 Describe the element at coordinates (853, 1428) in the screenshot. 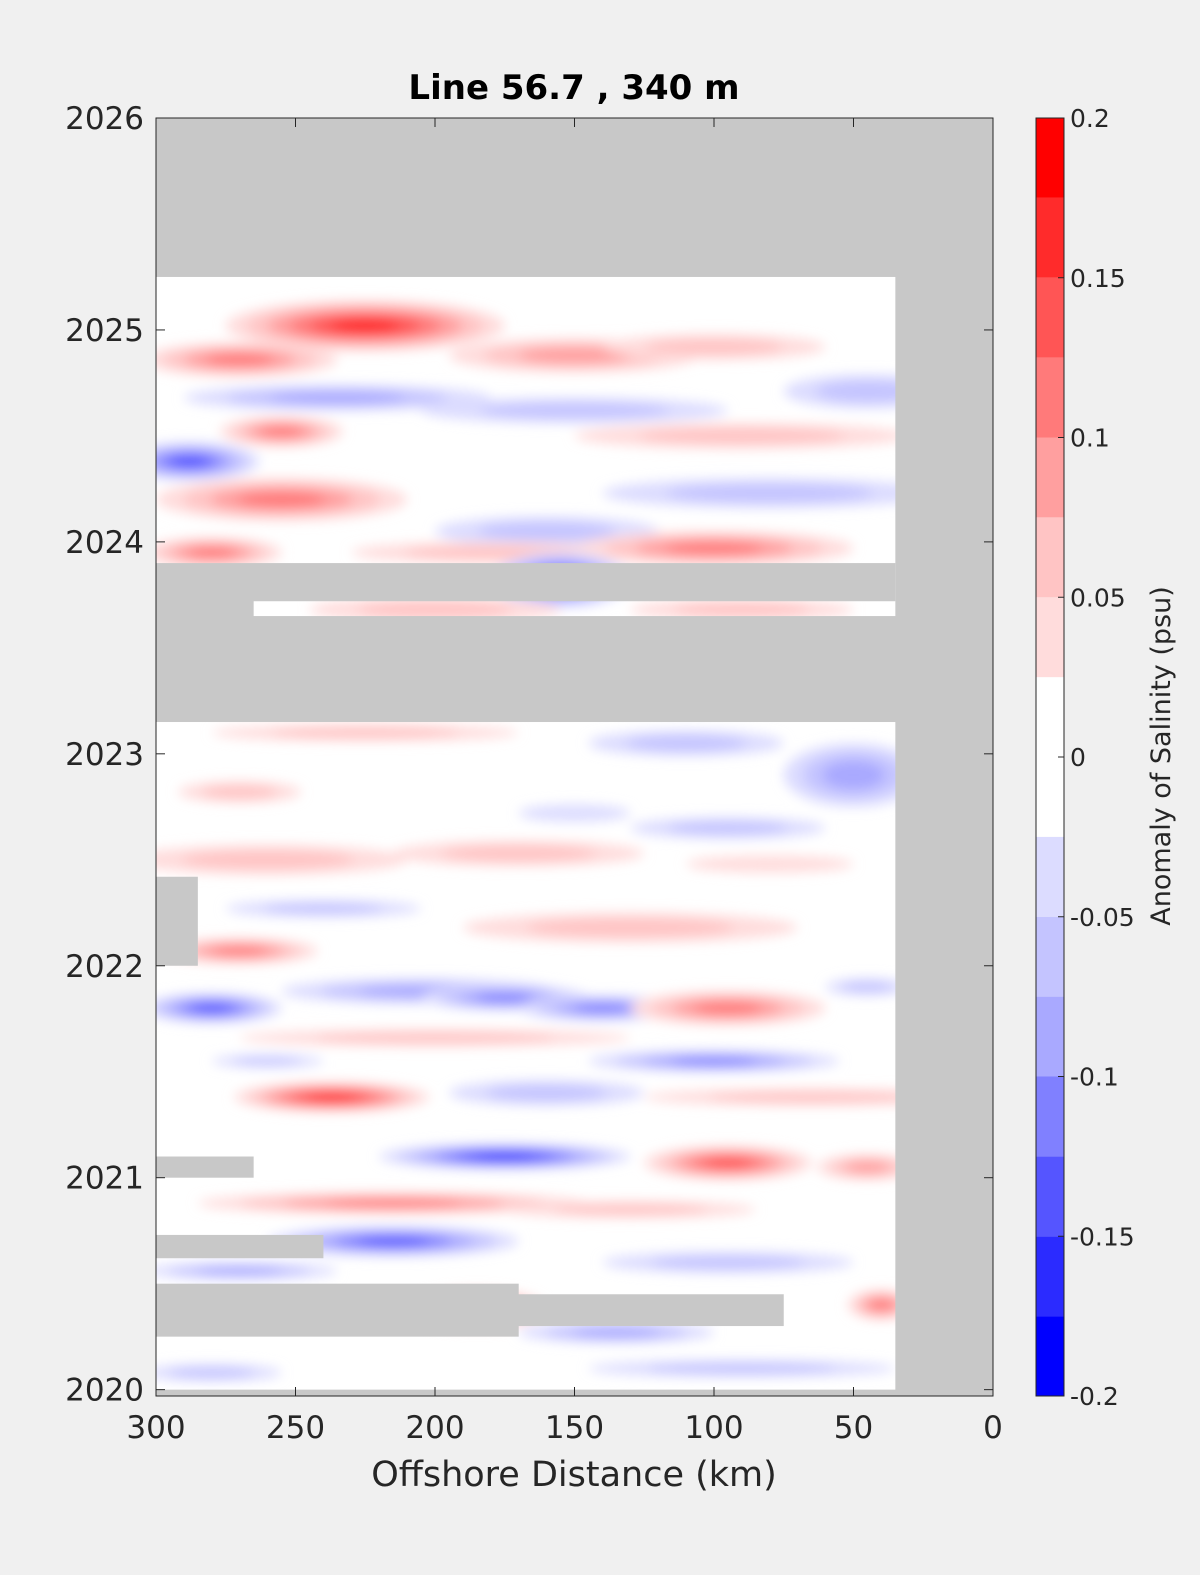

I see `x-tick-label-50: 50` at that location.